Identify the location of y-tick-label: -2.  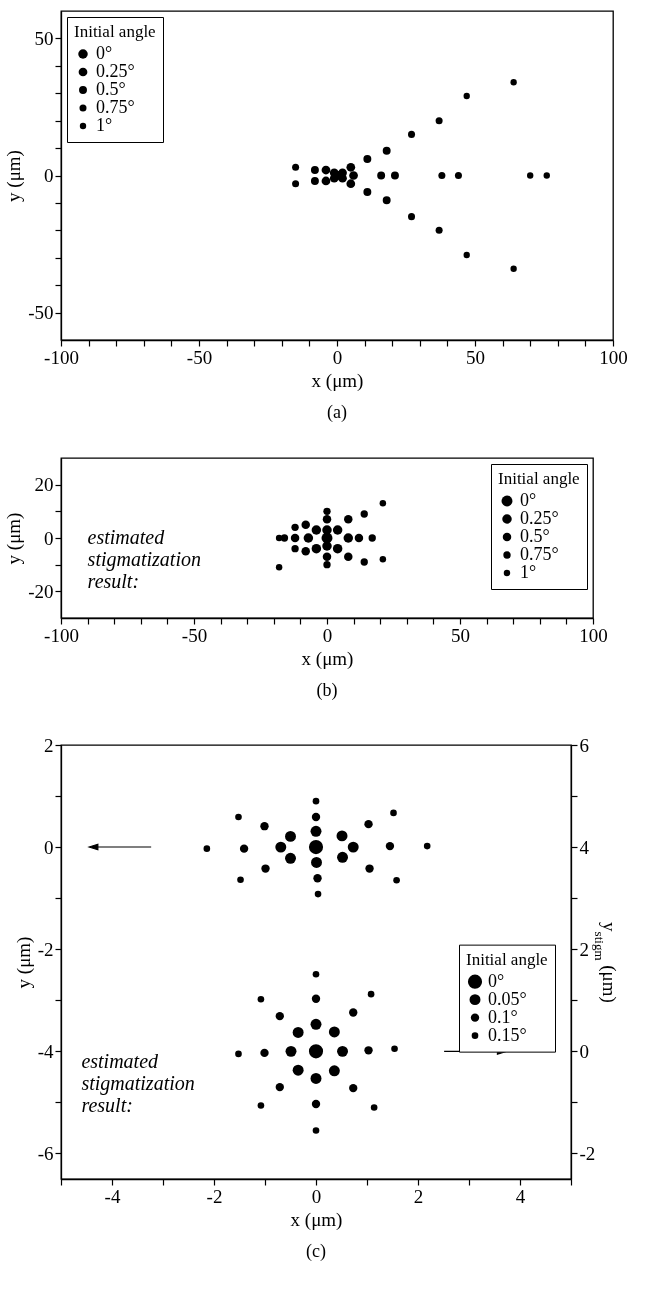
(45, 949).